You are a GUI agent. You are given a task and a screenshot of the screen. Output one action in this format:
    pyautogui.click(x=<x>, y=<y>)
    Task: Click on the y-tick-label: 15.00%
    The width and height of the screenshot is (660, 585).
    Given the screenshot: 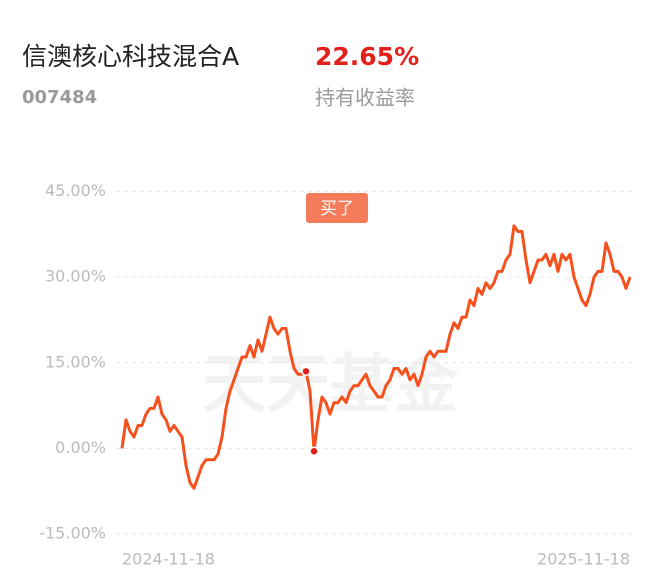 What is the action you would take?
    pyautogui.click(x=75, y=361)
    